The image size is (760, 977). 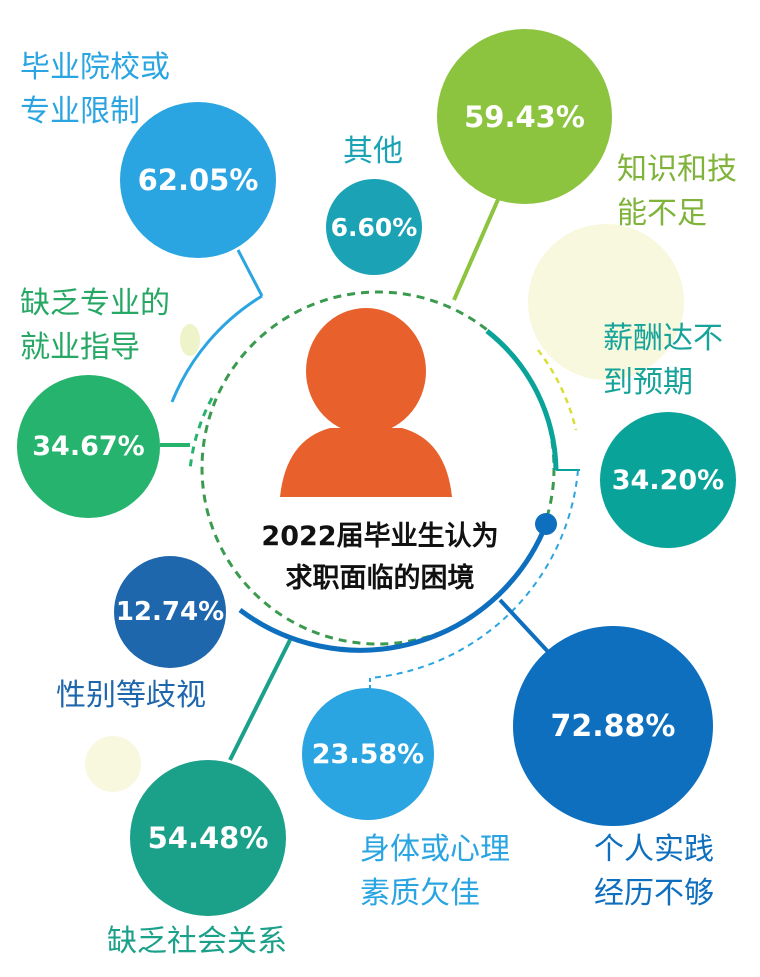 I want to click on label-line: 专业限制, so click(x=80, y=111).